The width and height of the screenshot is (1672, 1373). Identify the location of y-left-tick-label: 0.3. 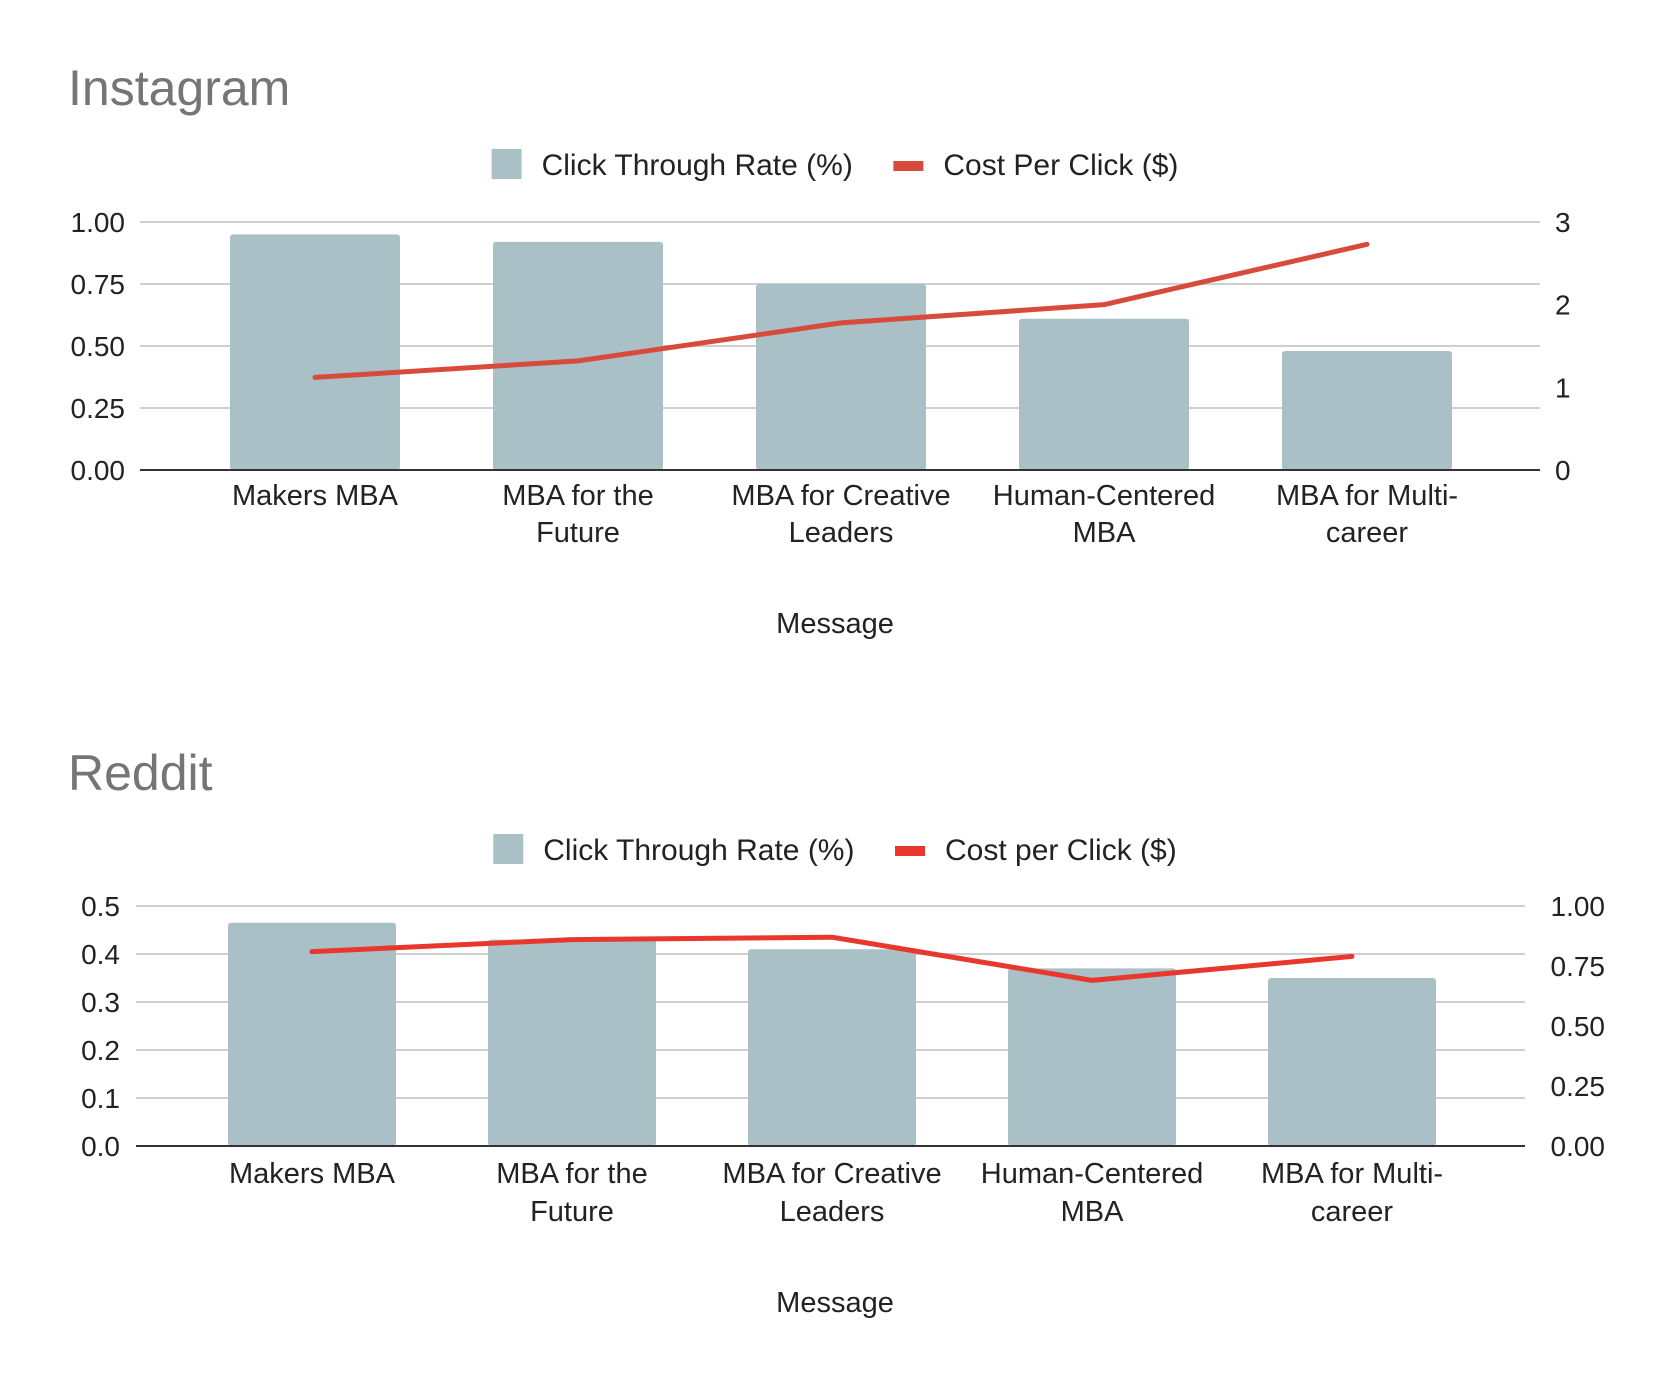
(100, 1002).